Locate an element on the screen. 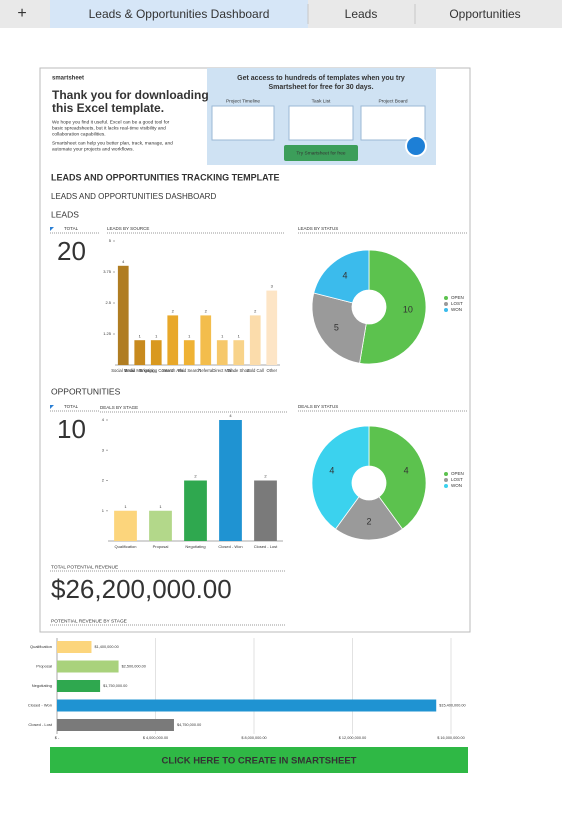 This screenshot has width=562, height=816. x-tick-label: Proposal is located at coordinates (161, 546).